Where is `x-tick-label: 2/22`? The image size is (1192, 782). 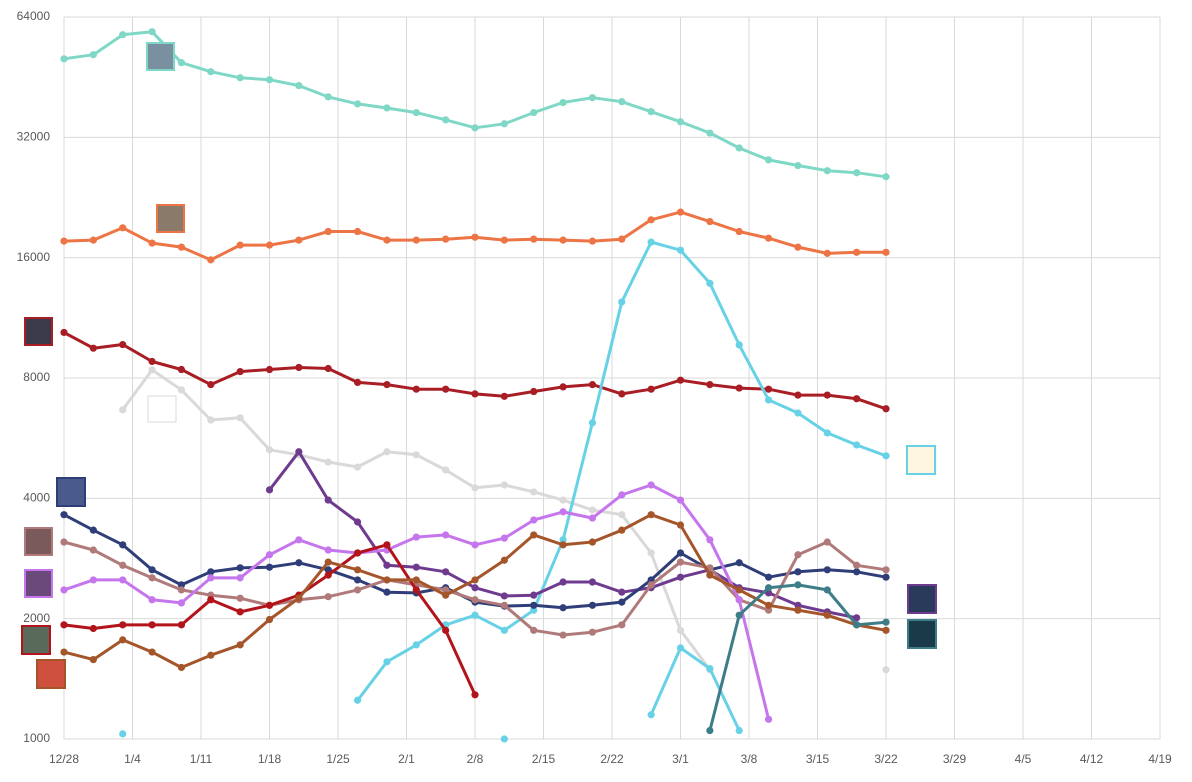
x-tick-label: 2/22 is located at coordinates (612, 759).